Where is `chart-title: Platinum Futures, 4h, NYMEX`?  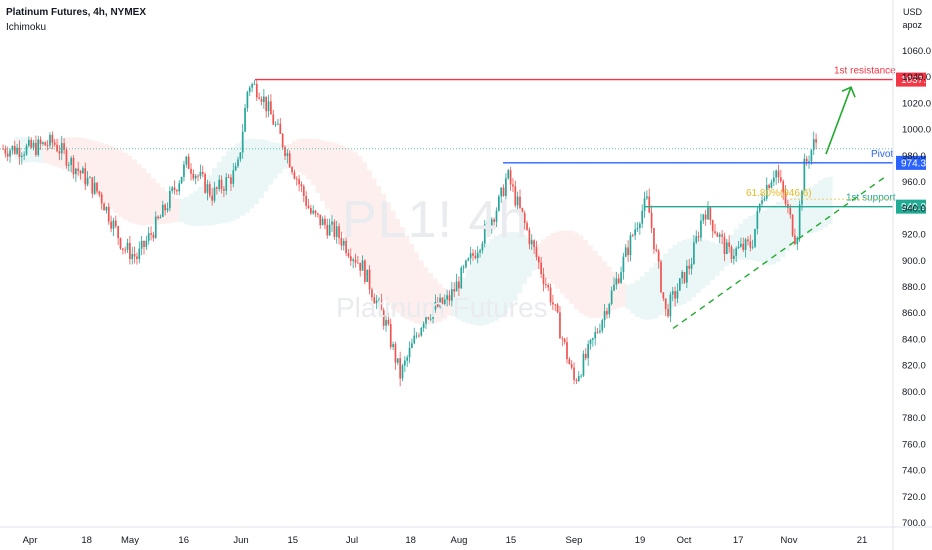
chart-title: Platinum Futures, 4h, NYMEX is located at coordinates (76, 12).